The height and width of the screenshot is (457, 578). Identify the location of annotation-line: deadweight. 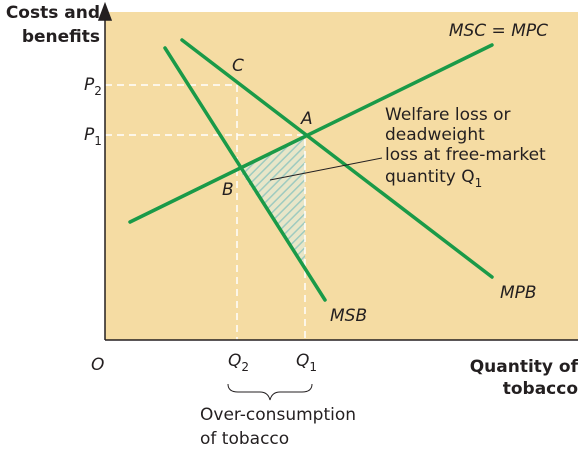
(435, 135).